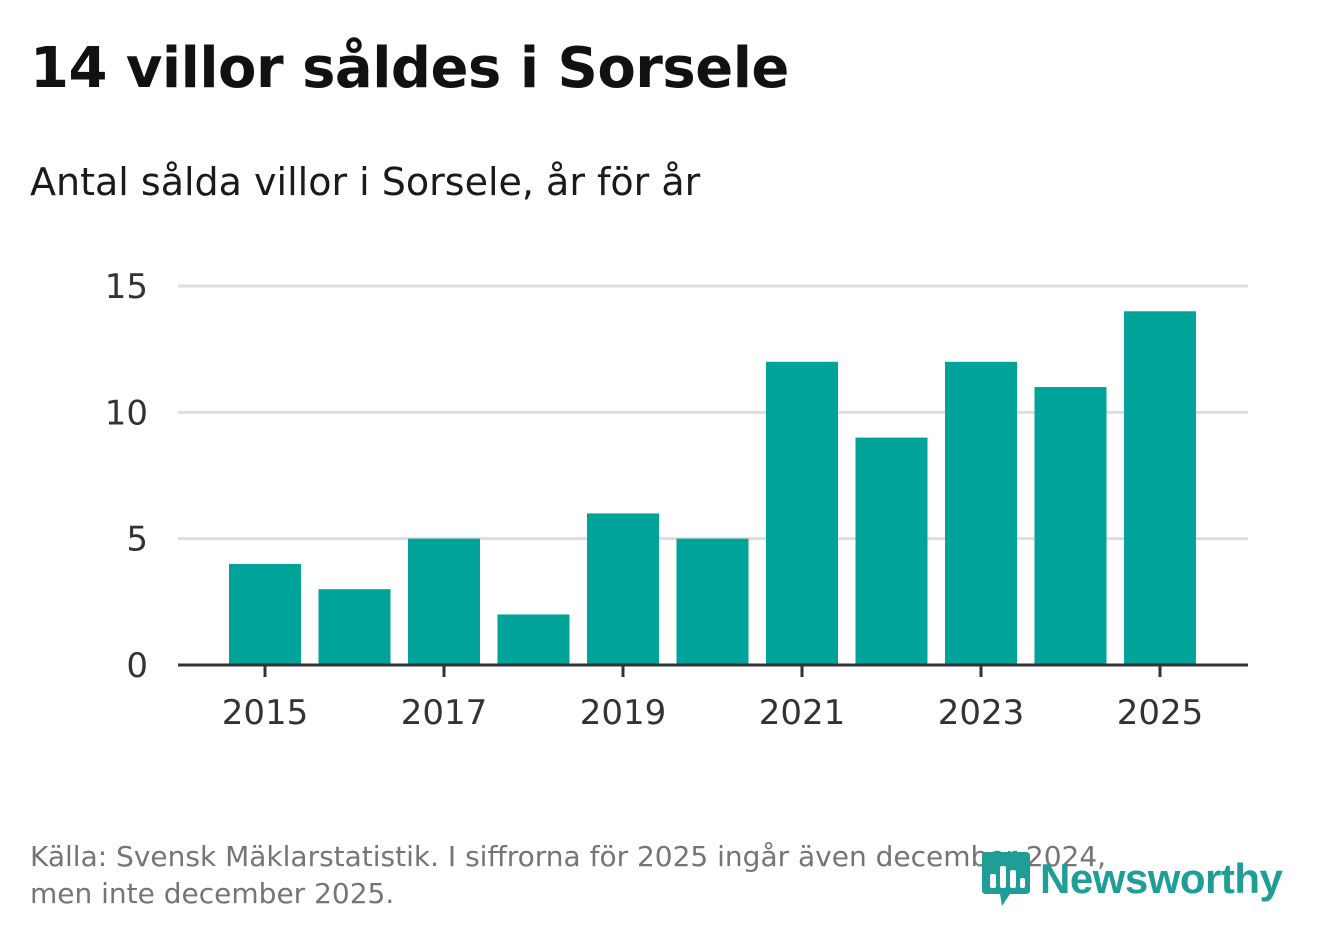 The width and height of the screenshot is (1322, 939). I want to click on bar-2020, so click(712, 601).